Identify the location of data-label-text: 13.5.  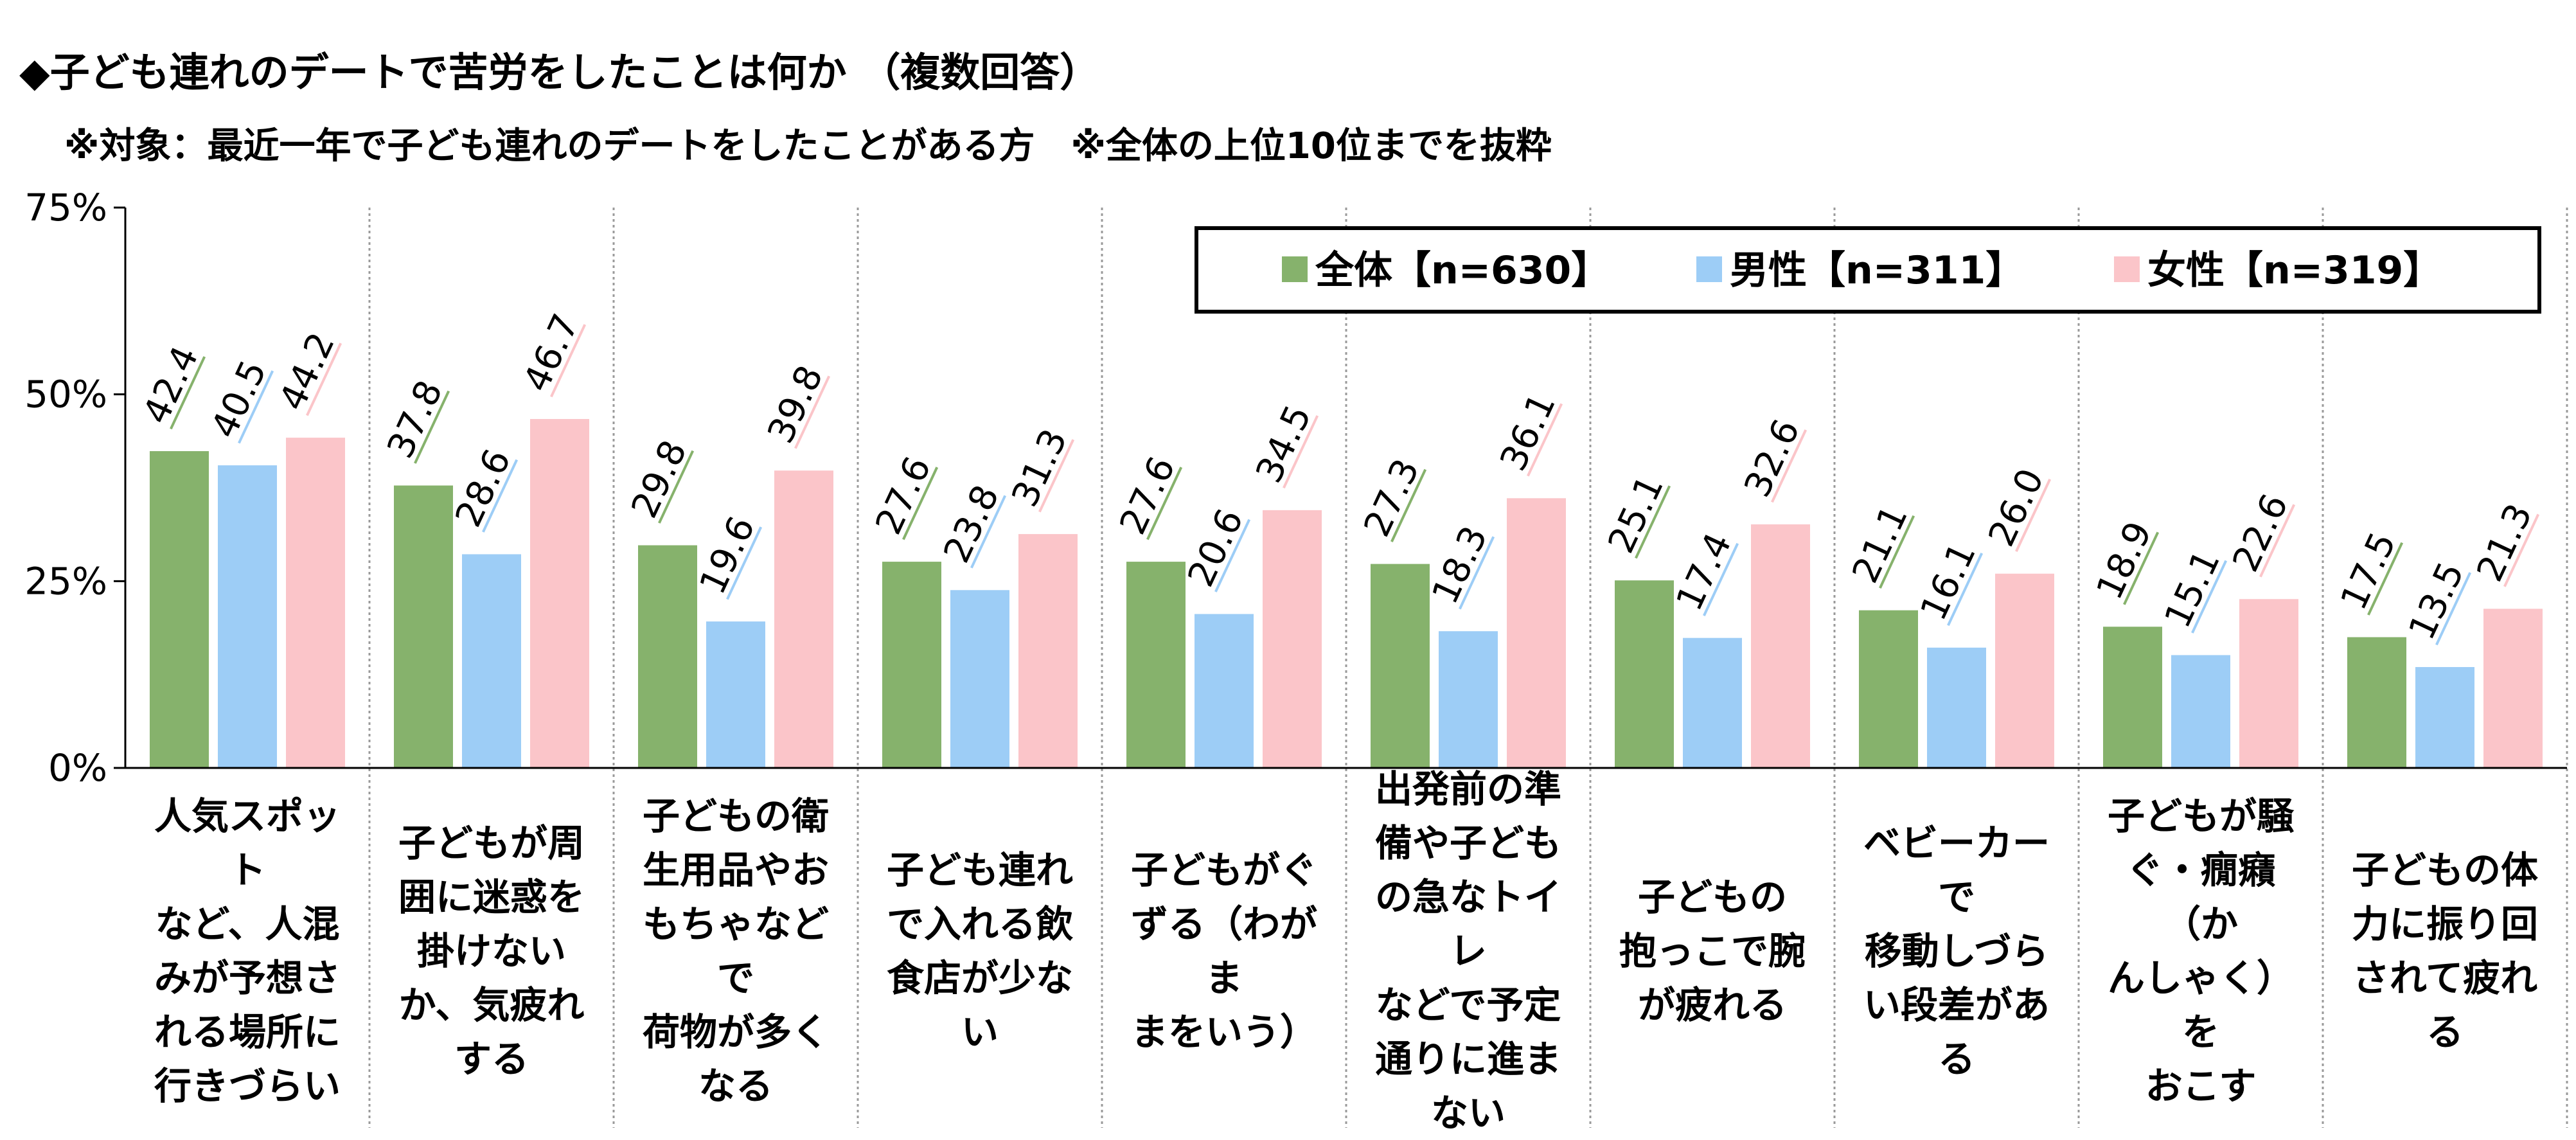
(2437, 601).